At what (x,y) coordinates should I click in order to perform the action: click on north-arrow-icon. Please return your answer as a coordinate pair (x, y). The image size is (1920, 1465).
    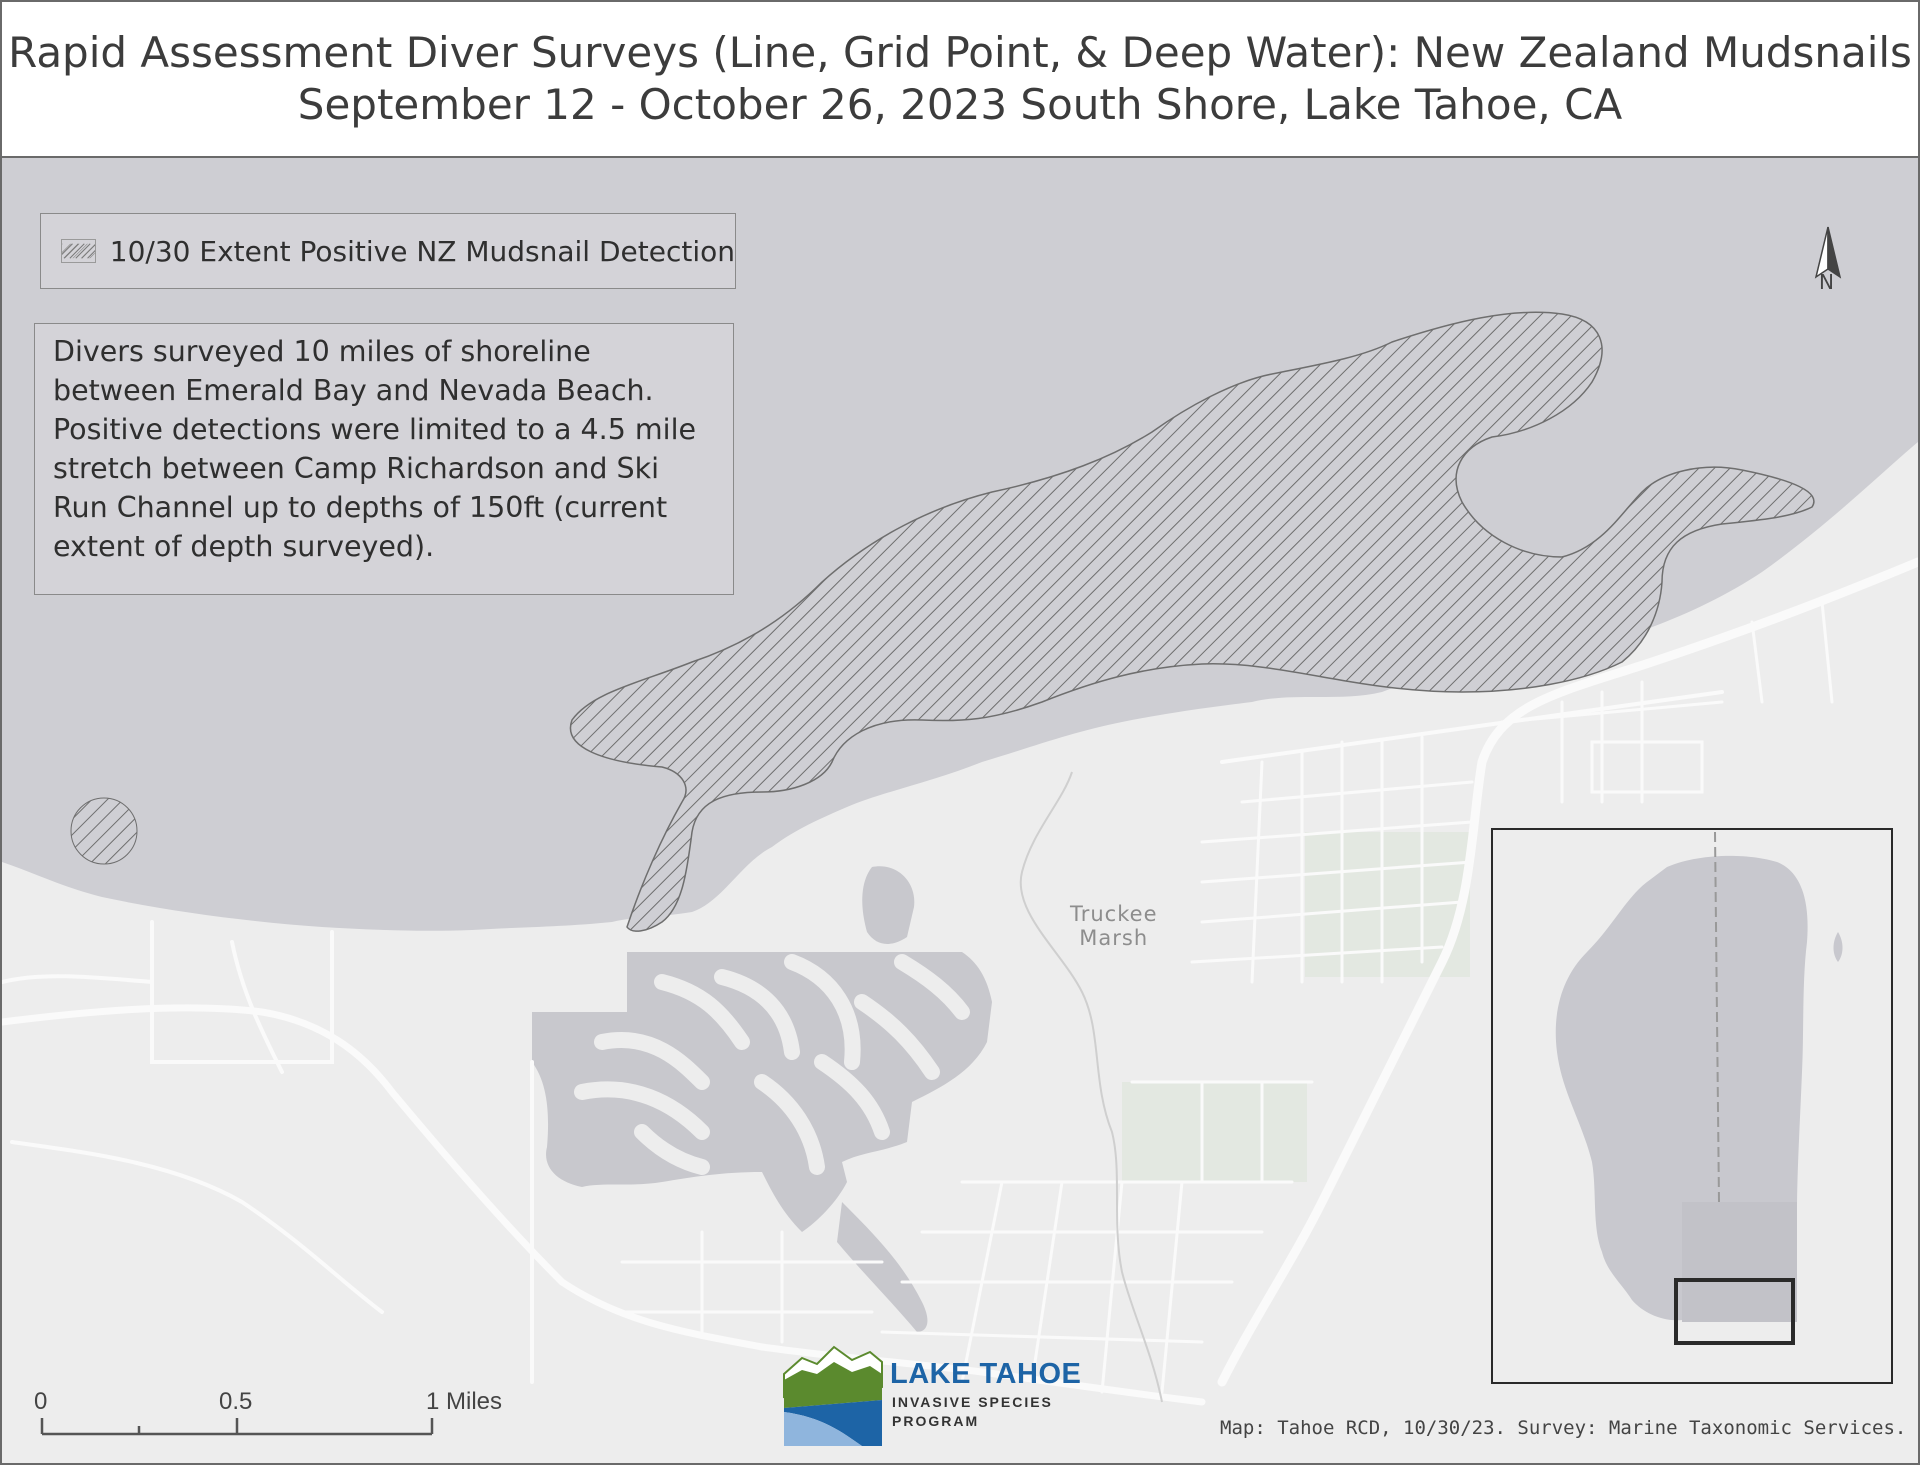
    Looking at the image, I should click on (1828, 252).